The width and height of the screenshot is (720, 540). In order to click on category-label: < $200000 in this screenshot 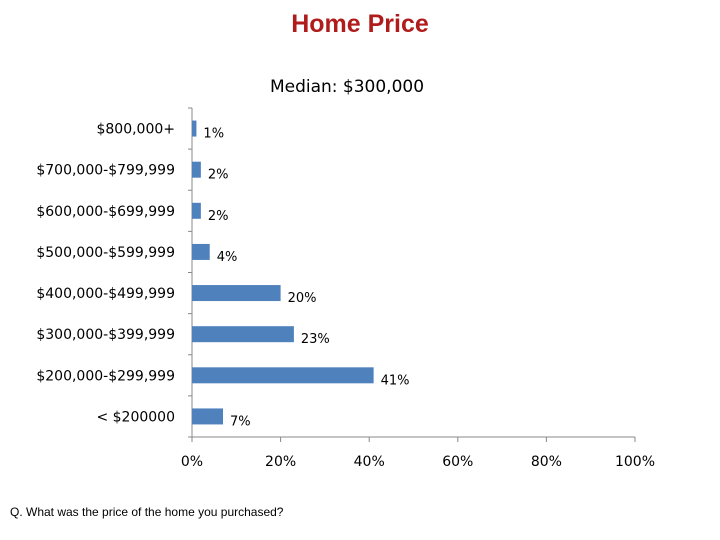, I will do `click(135, 417)`.